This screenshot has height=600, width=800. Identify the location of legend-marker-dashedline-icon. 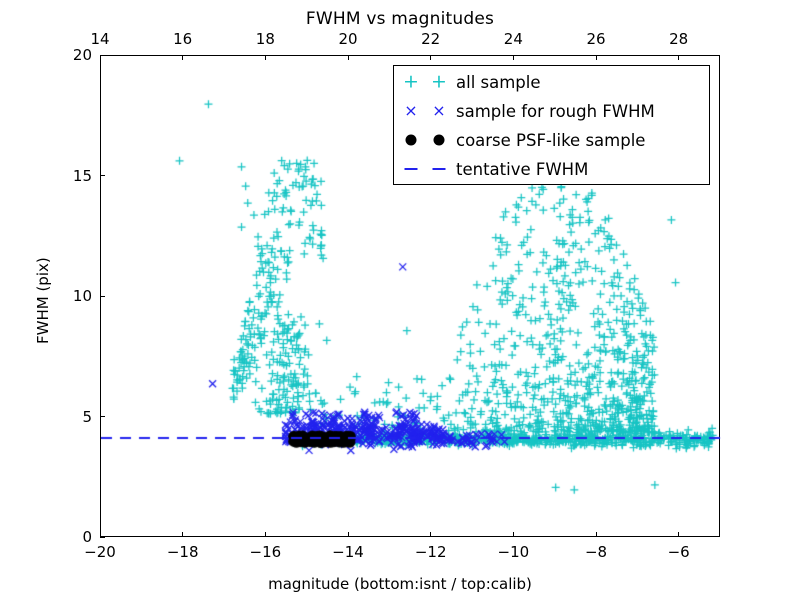
(425, 169).